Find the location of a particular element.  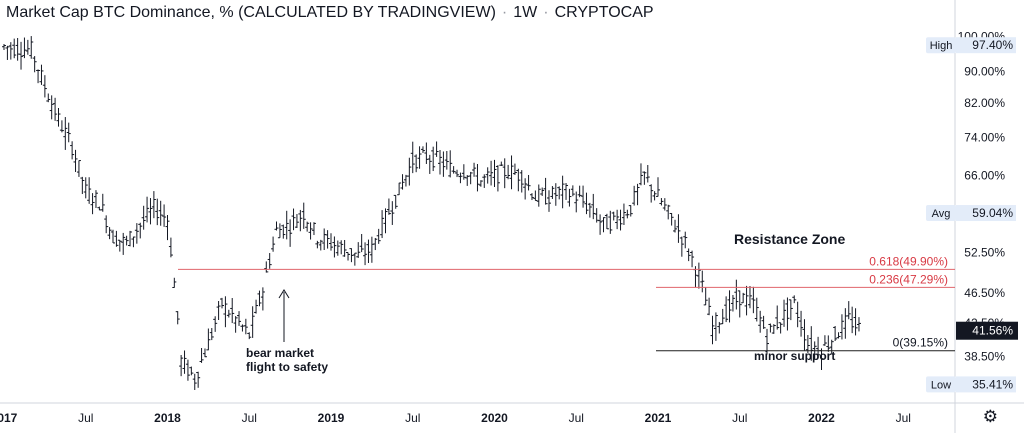

gear-icon: ⚙ is located at coordinates (990, 416).